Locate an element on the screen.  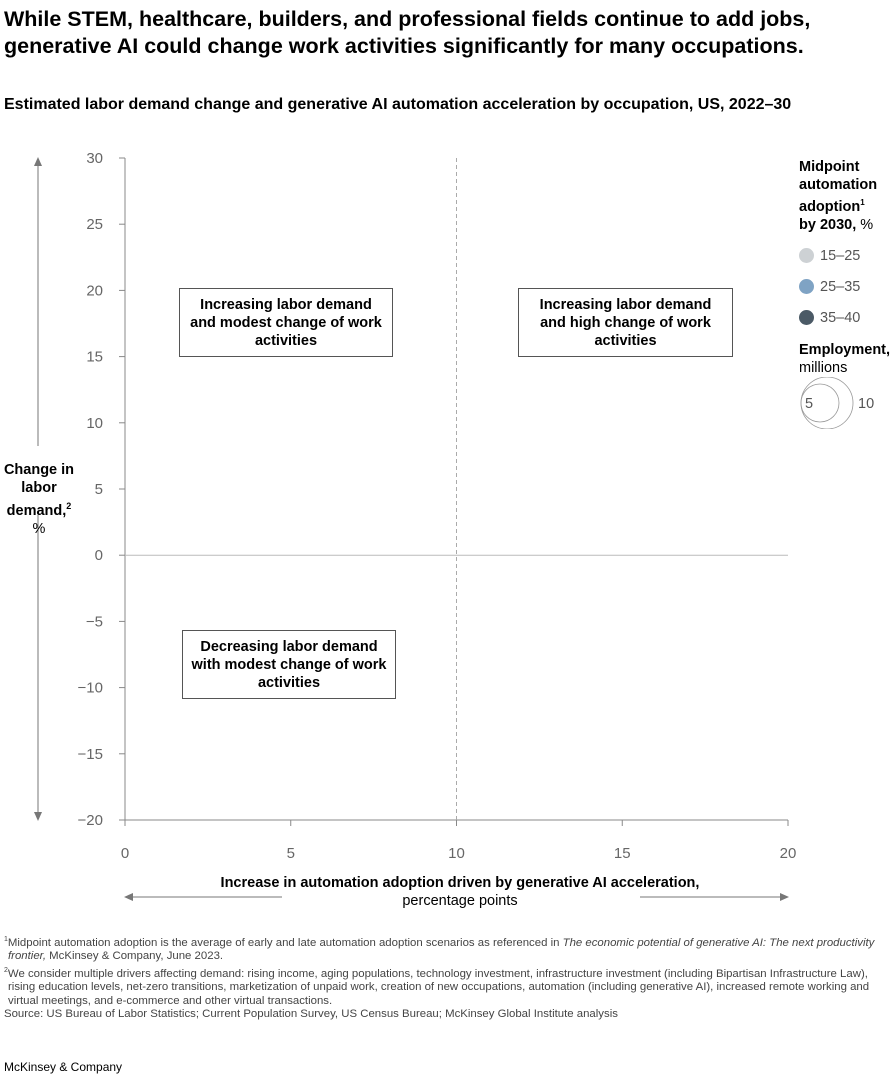
x-arrow-left-head is located at coordinates (128, 897).